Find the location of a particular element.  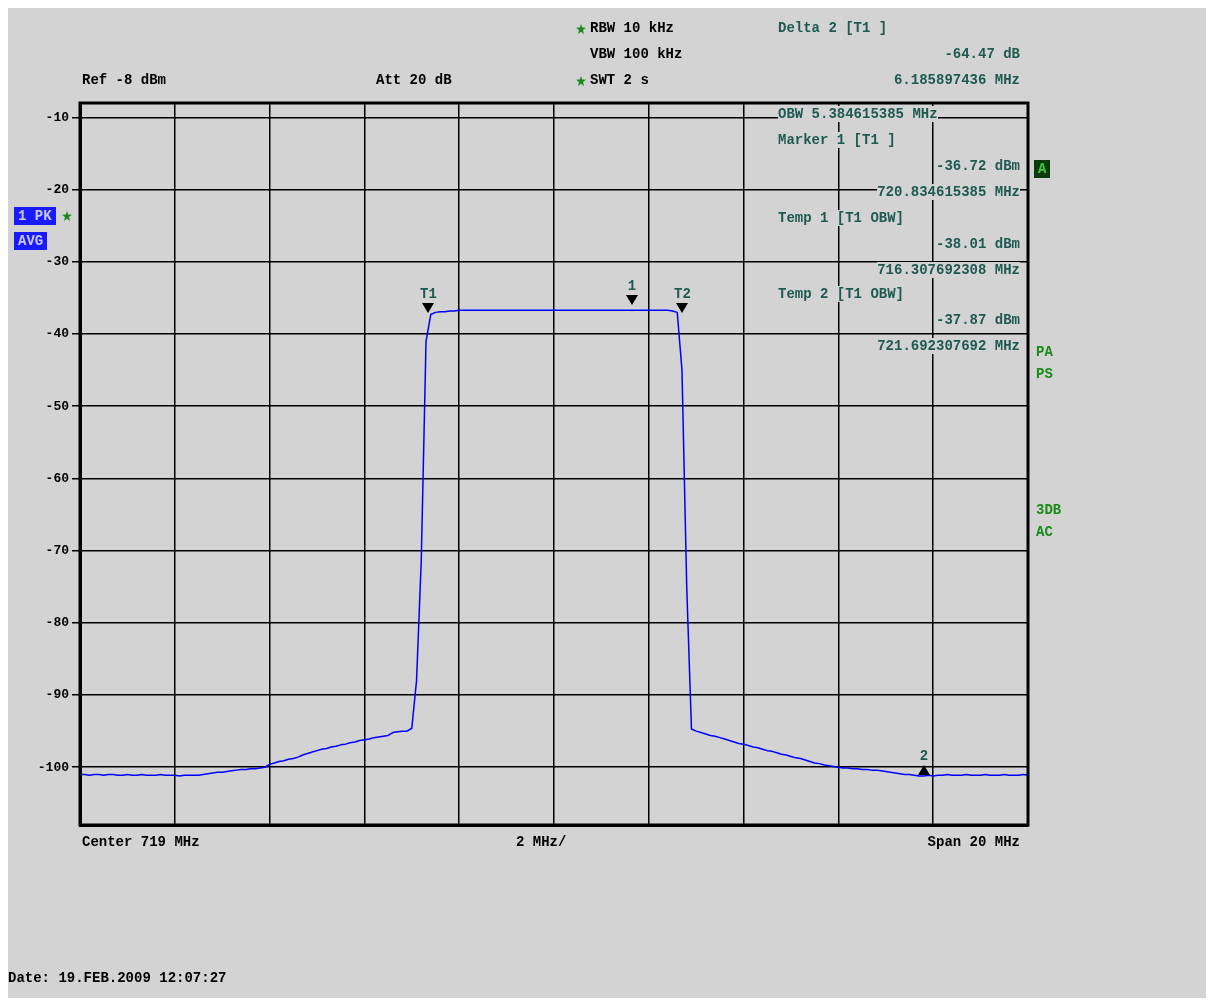

text: 3DB is located at coordinates (1049, 510).